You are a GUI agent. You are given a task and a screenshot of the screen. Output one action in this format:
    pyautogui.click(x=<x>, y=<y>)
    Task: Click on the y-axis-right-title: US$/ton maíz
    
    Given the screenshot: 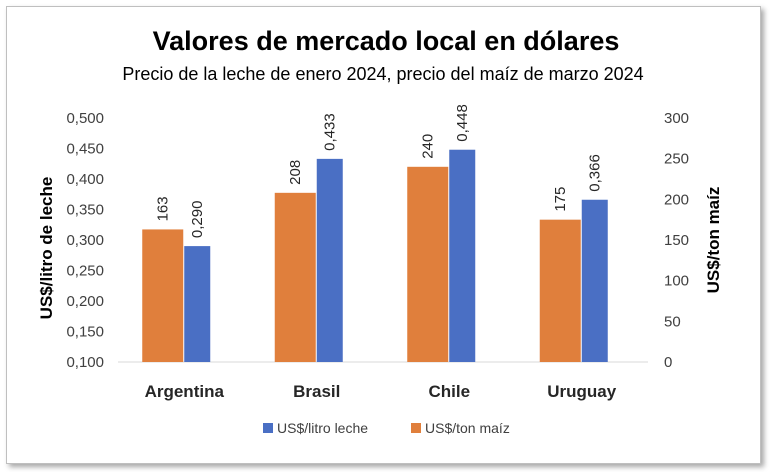 What is the action you would take?
    pyautogui.click(x=713, y=240)
    